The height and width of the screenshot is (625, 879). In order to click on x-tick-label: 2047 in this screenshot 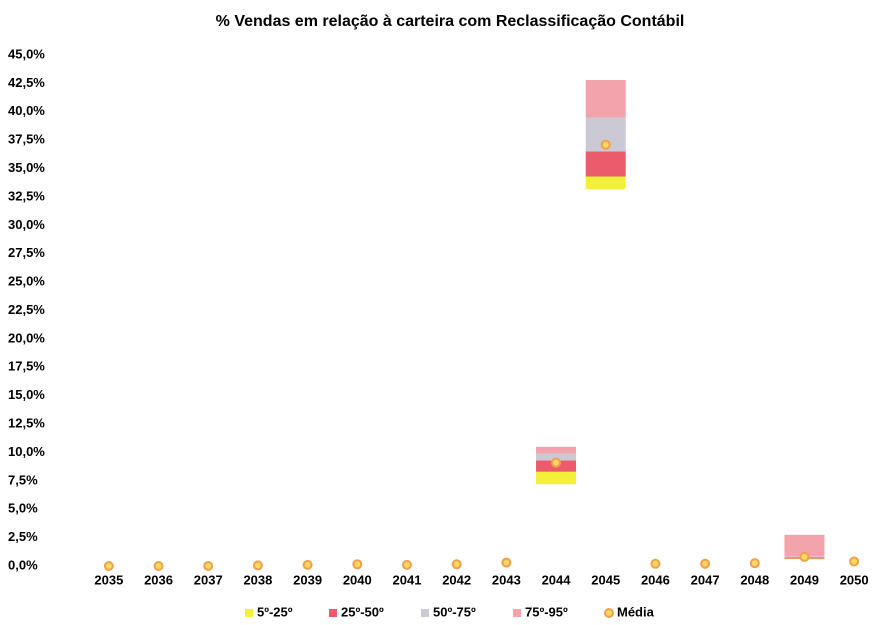, I will do `click(705, 579)`.